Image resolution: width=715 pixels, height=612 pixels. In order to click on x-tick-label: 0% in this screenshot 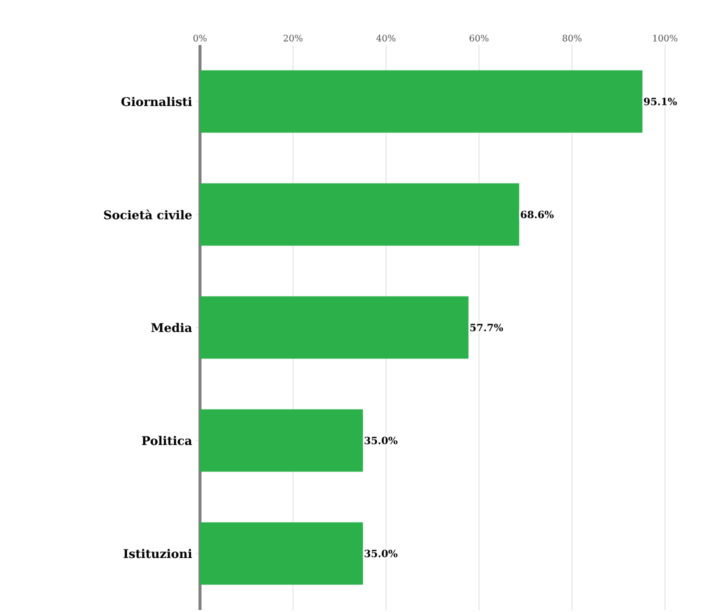, I will do `click(200, 38)`.